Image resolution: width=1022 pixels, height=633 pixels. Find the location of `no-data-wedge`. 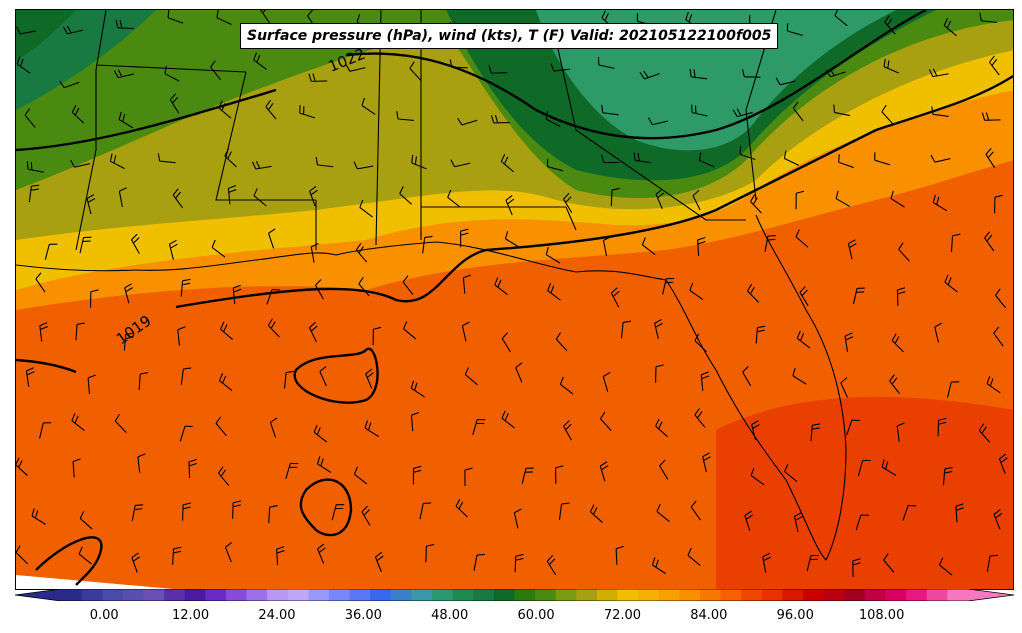

no-data-wedge is located at coordinates (95, 582).